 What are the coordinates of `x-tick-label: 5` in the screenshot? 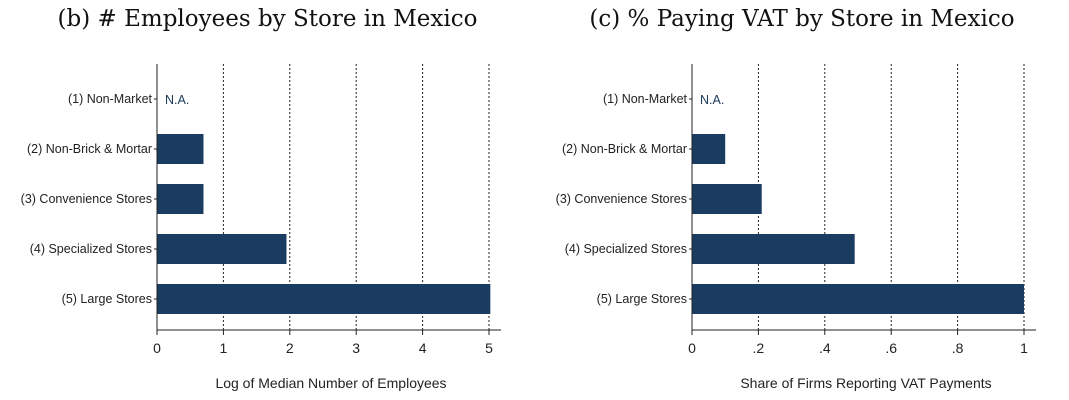 It's located at (489, 348).